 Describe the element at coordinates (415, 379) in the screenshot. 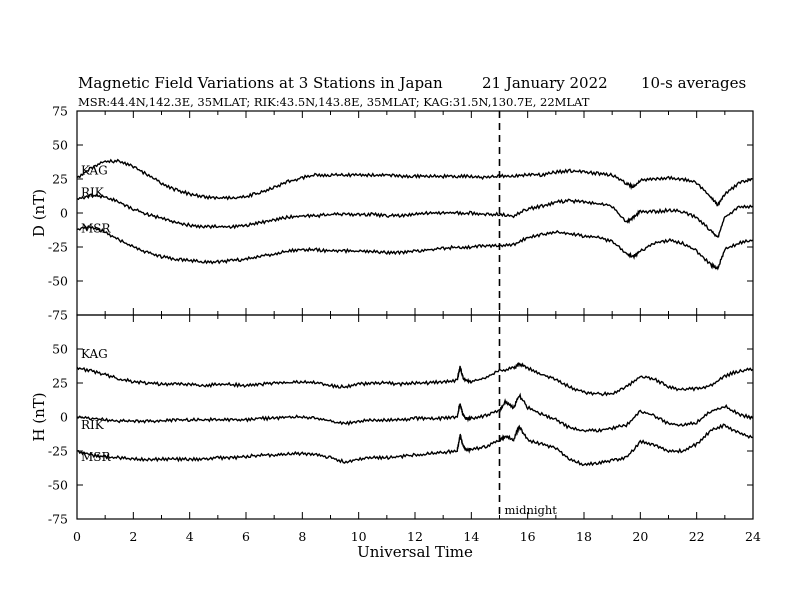

I see `series-line-kag-h` at that location.